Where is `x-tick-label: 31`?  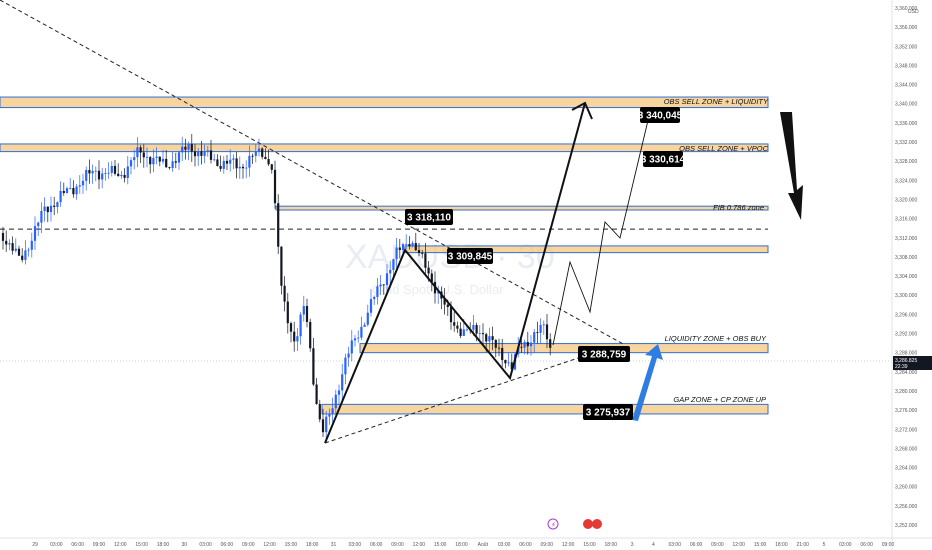
x-tick-label: 31 is located at coordinates (334, 545).